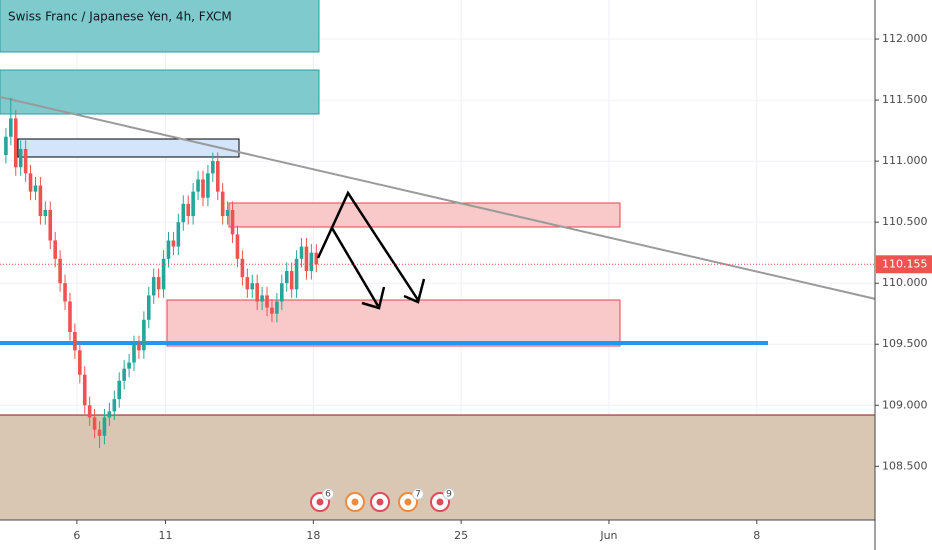 This screenshot has height=550, width=932. Describe the element at coordinates (905, 343) in the screenshot. I see `y-tick-label: 109.500` at that location.